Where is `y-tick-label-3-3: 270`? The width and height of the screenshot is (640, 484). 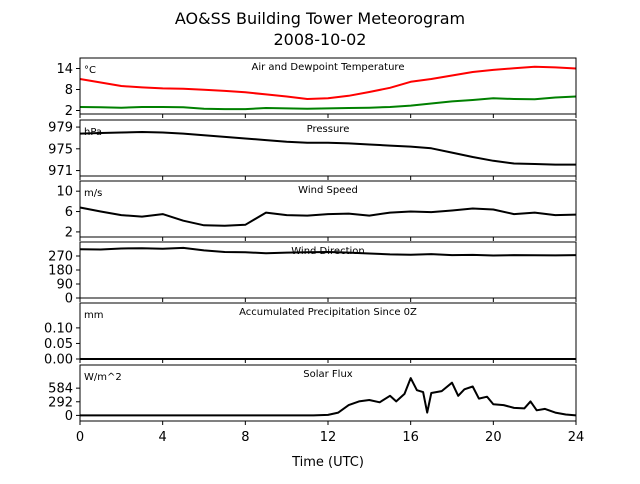
y-tick-label-3-3: 270 is located at coordinates (60, 257).